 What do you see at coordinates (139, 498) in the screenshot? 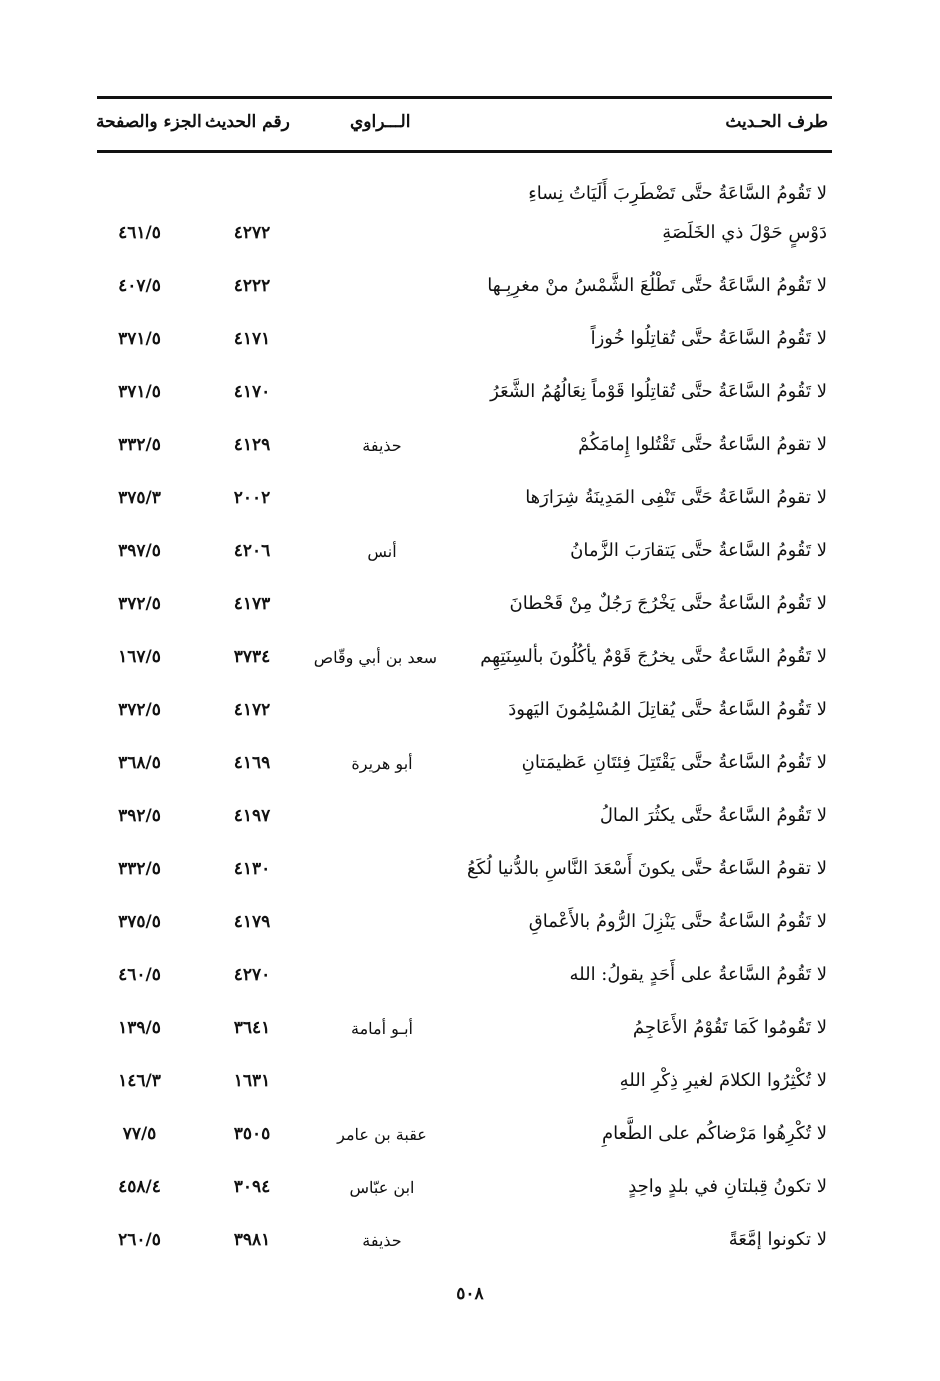
I see `hadith-page: ٣٧٥/٣` at bounding box center [139, 498].